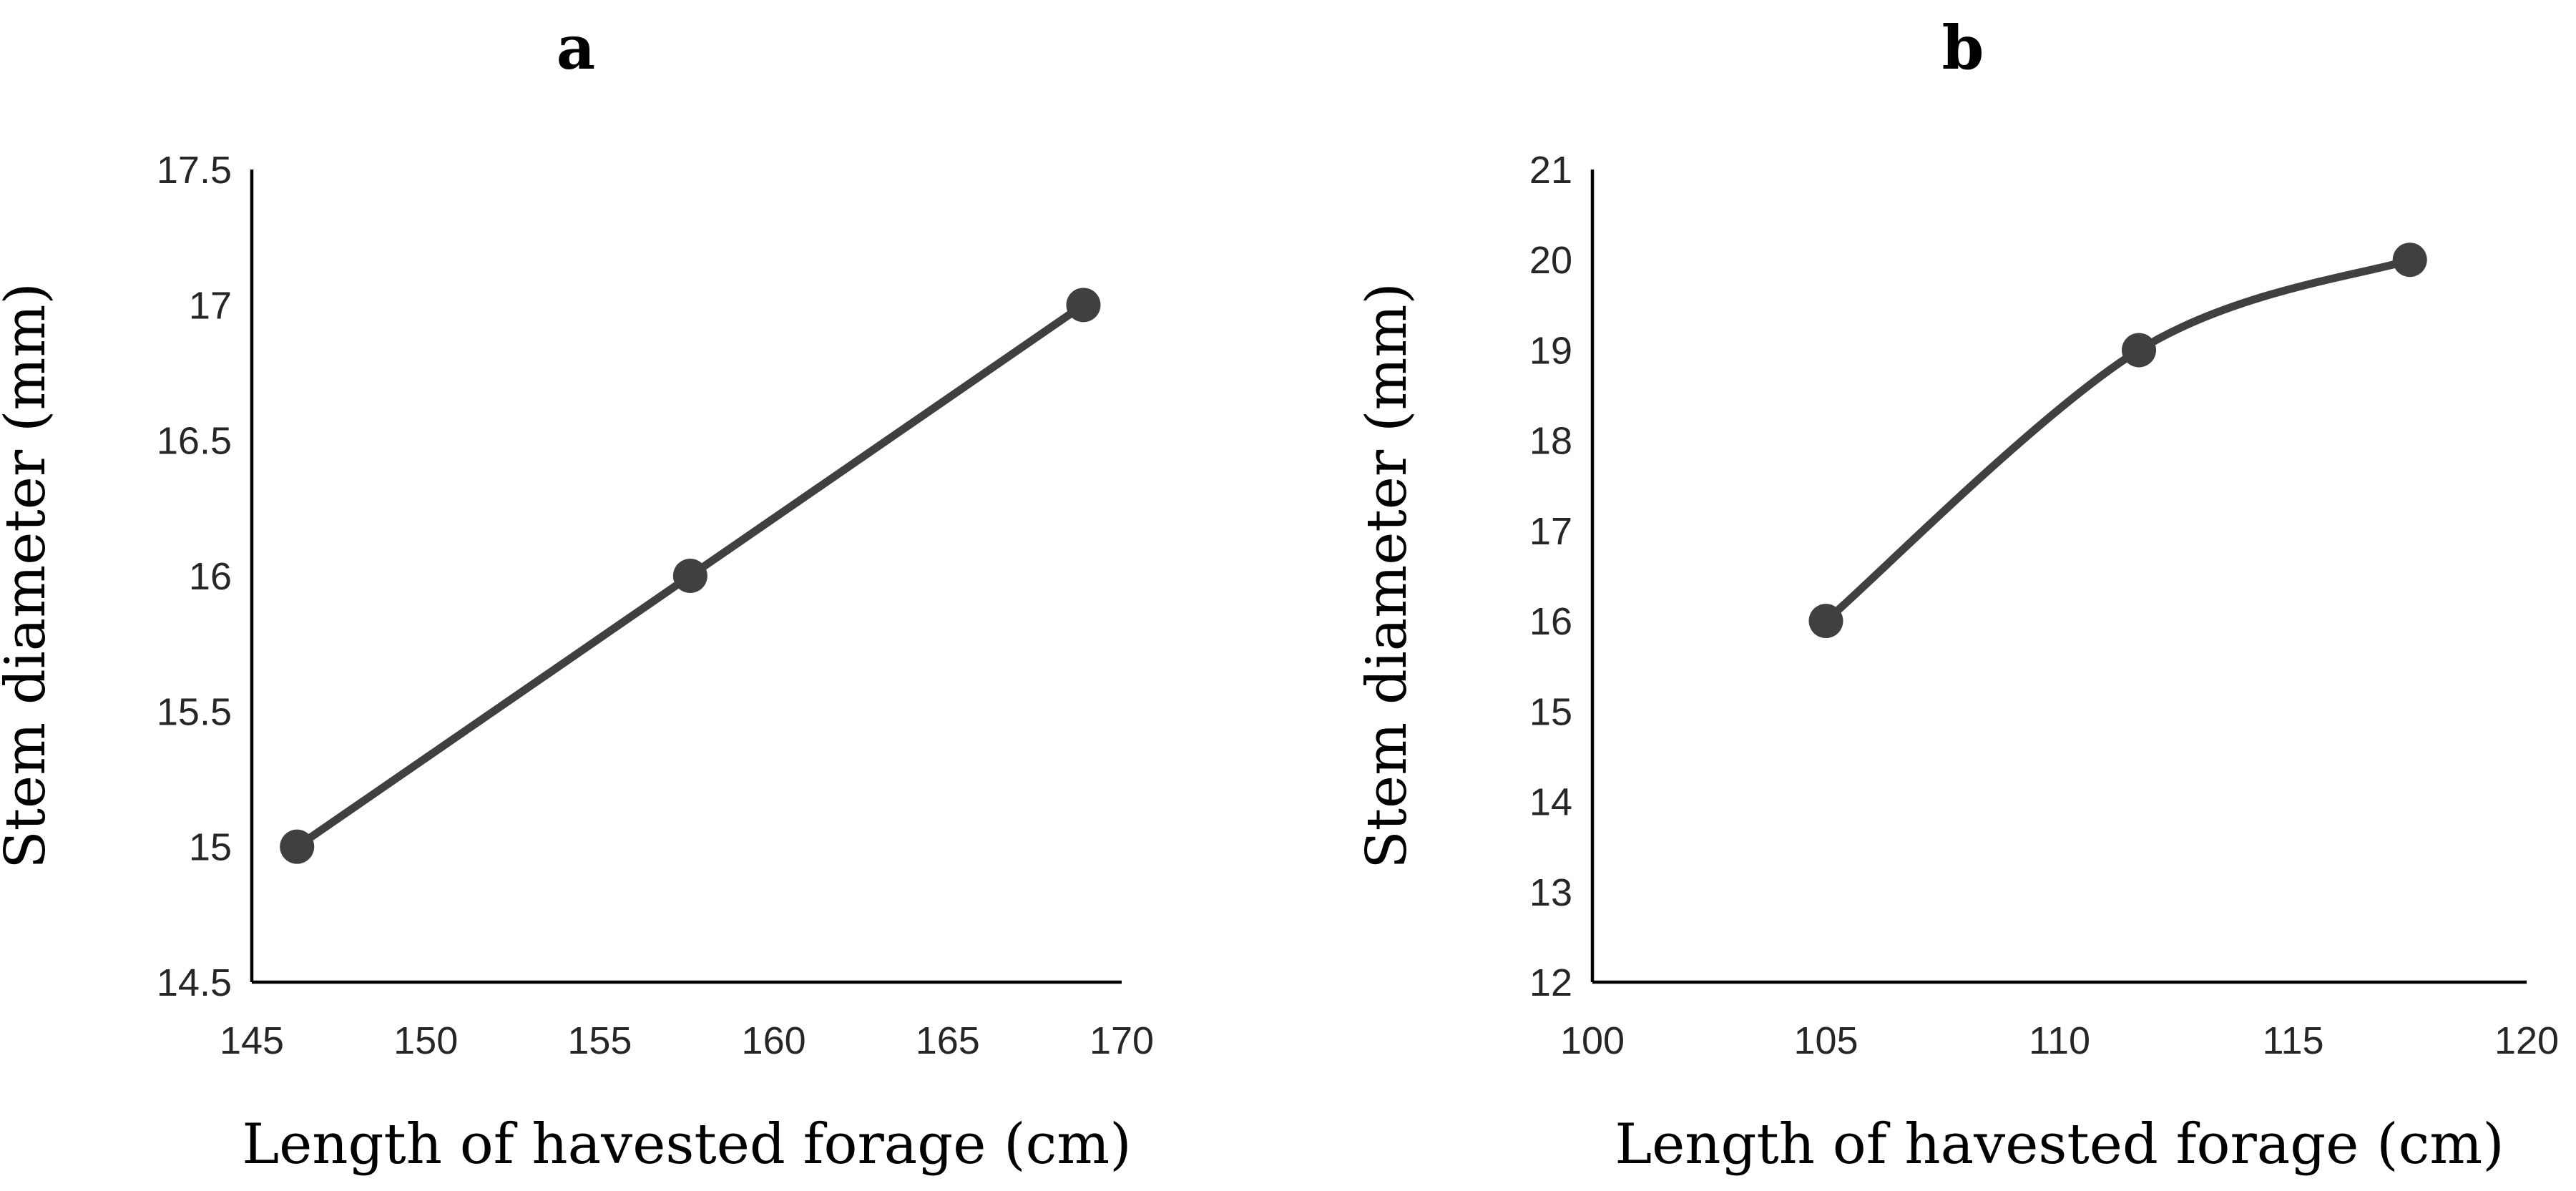 The width and height of the screenshot is (2576, 1191). Describe the element at coordinates (425, 1040) in the screenshot. I see `x-tick-label: 150` at that location.